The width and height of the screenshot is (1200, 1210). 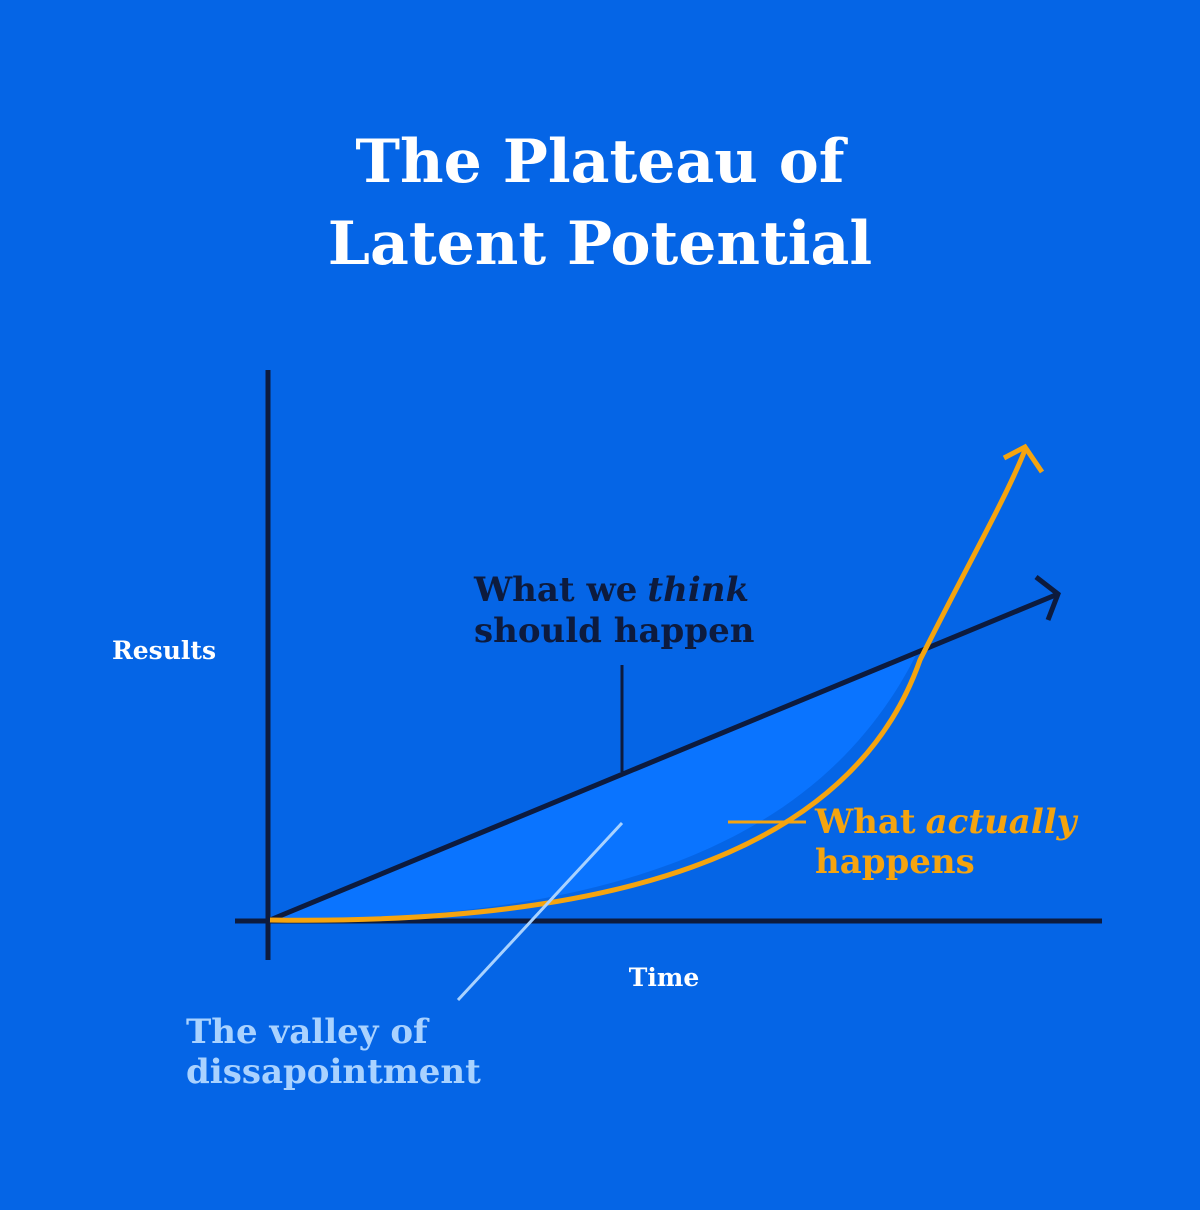 What do you see at coordinates (1023, 458) in the screenshot?
I see `actual-arrow` at bounding box center [1023, 458].